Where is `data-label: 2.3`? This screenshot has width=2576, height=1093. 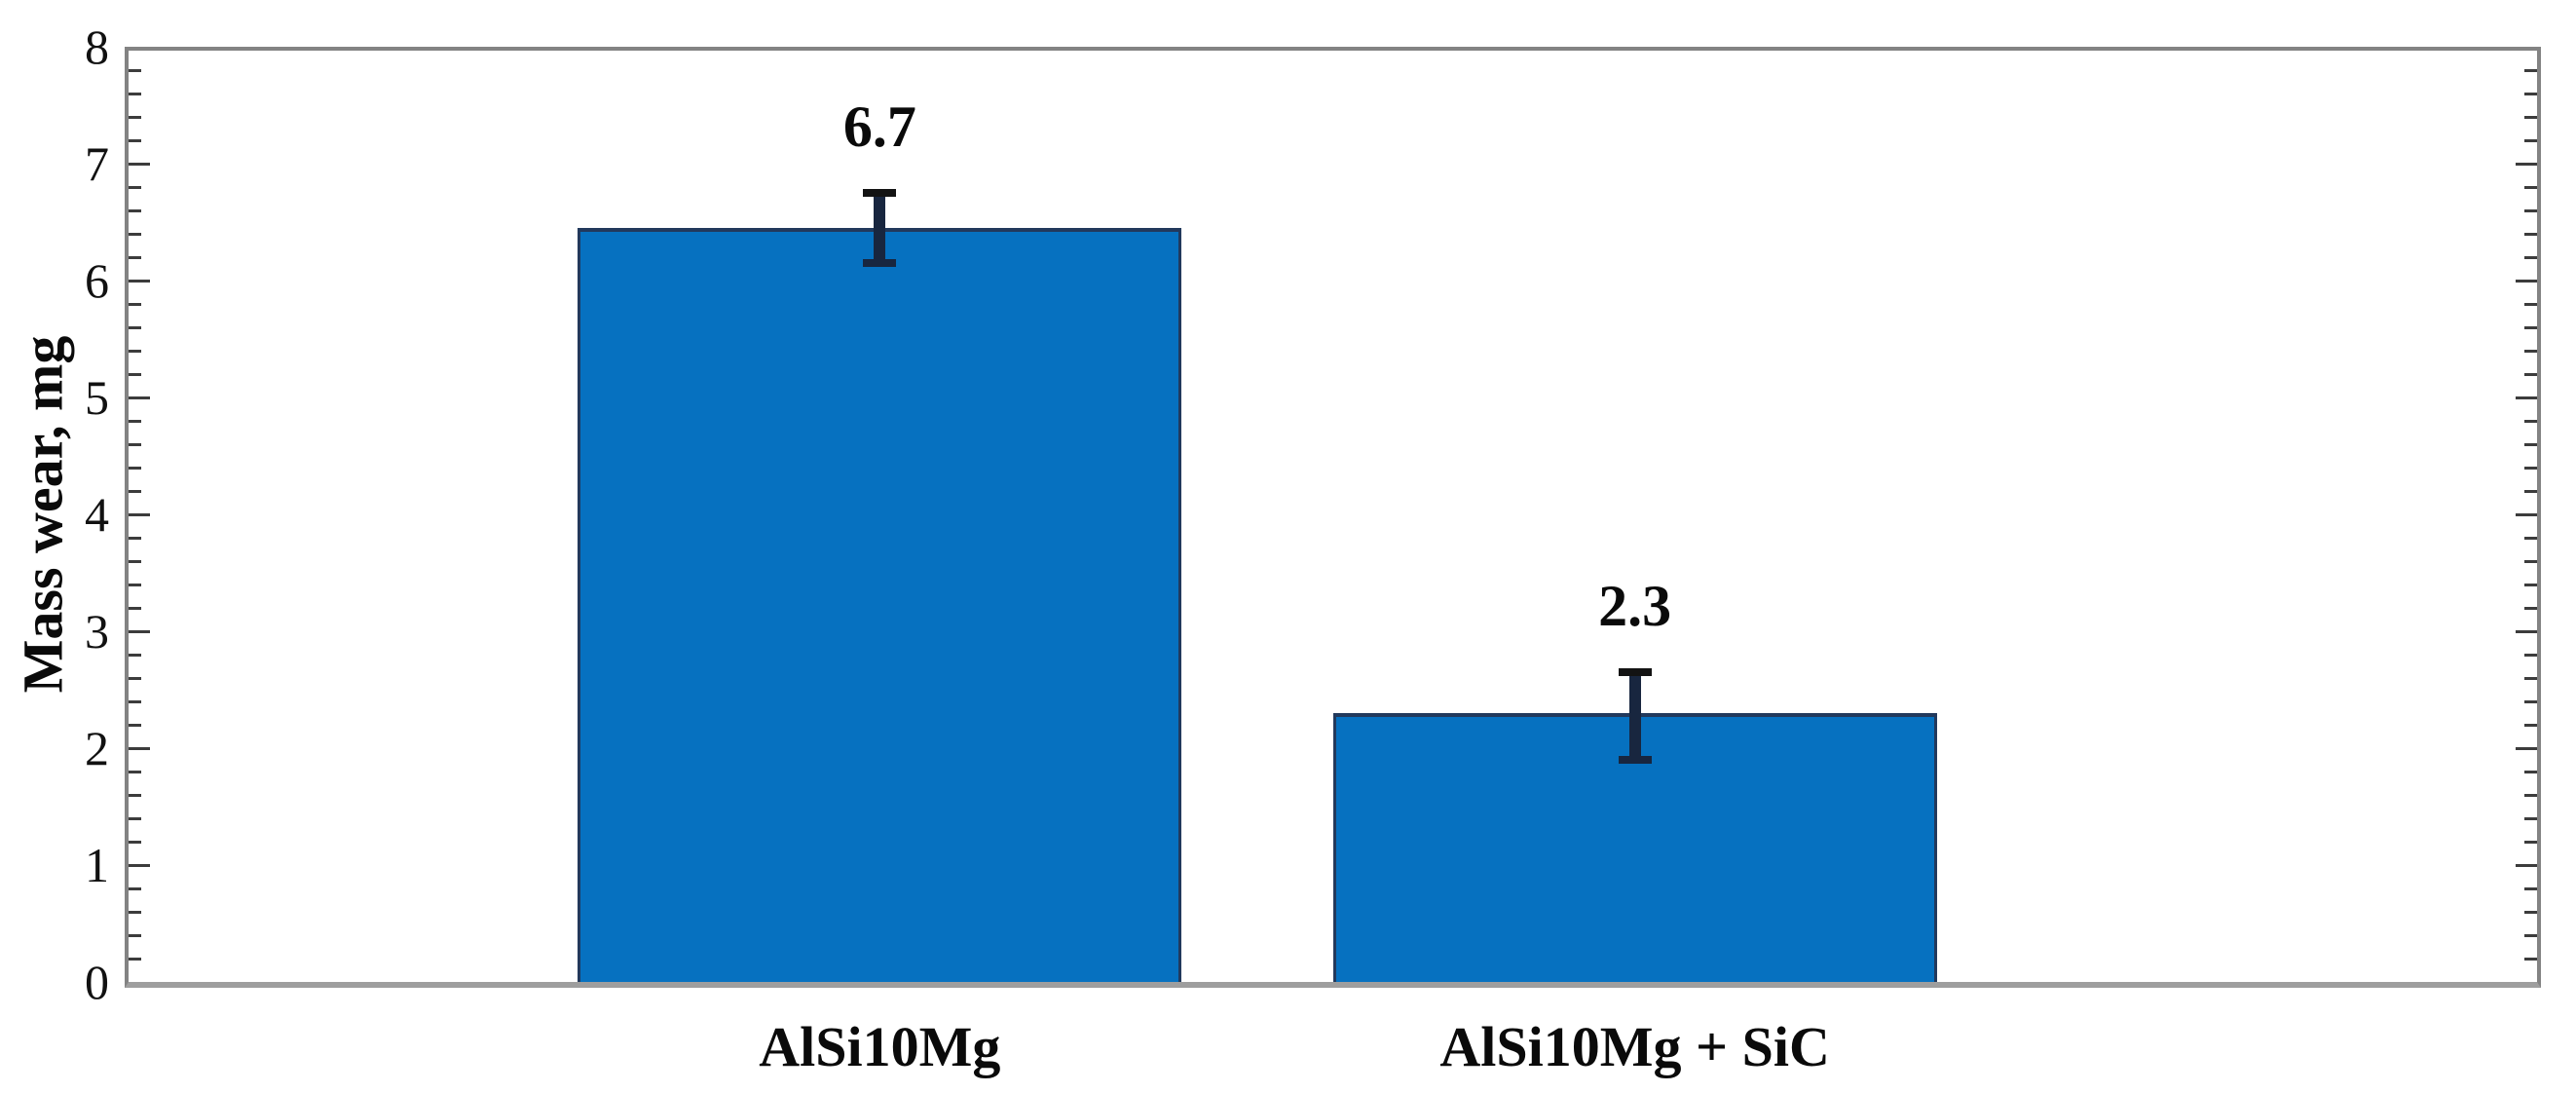 data-label: 2.3 is located at coordinates (1635, 606).